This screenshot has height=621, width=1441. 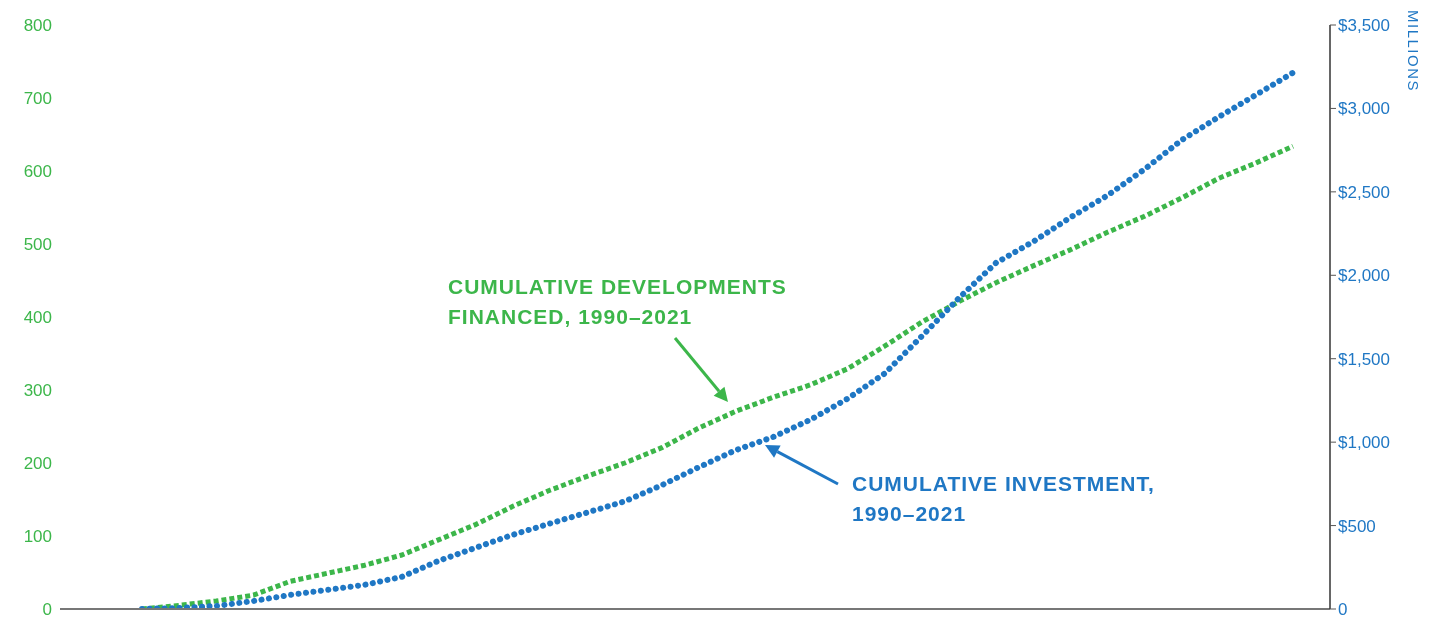 What do you see at coordinates (37, 172) in the screenshot?
I see `y-tick-label: 600` at bounding box center [37, 172].